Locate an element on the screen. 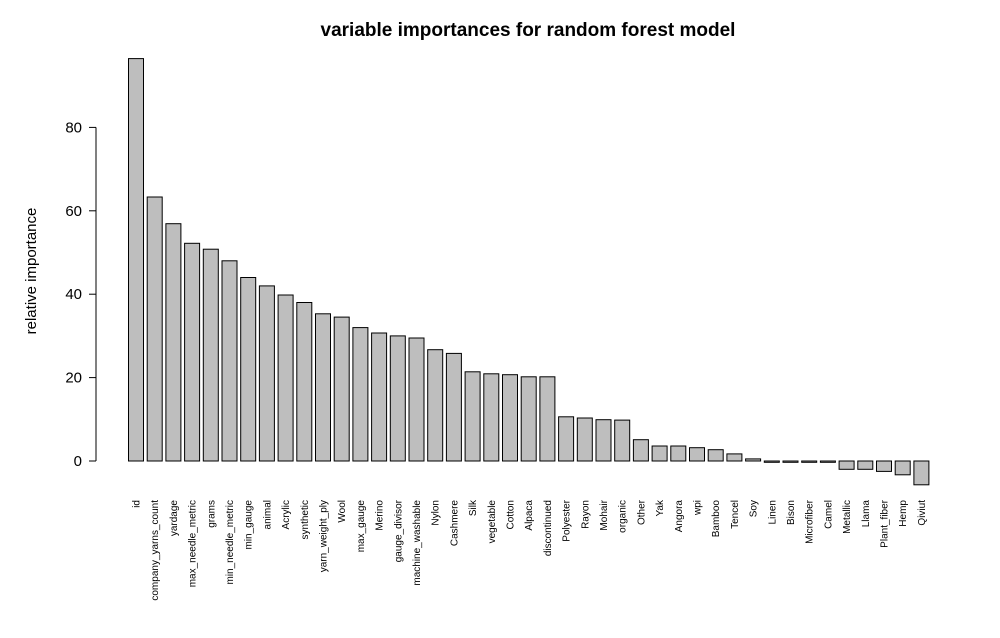 Image resolution: width=1000 pixels, height=638 pixels. bar-grams is located at coordinates (210, 355).